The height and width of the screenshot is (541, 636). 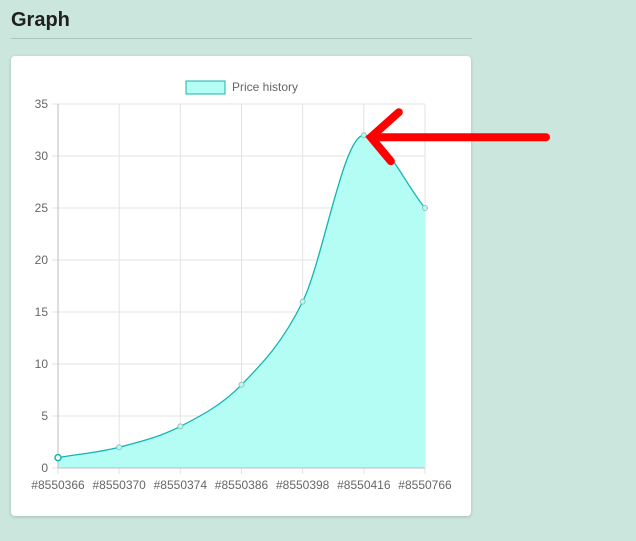 I want to click on legend: Price history, so click(x=241, y=87).